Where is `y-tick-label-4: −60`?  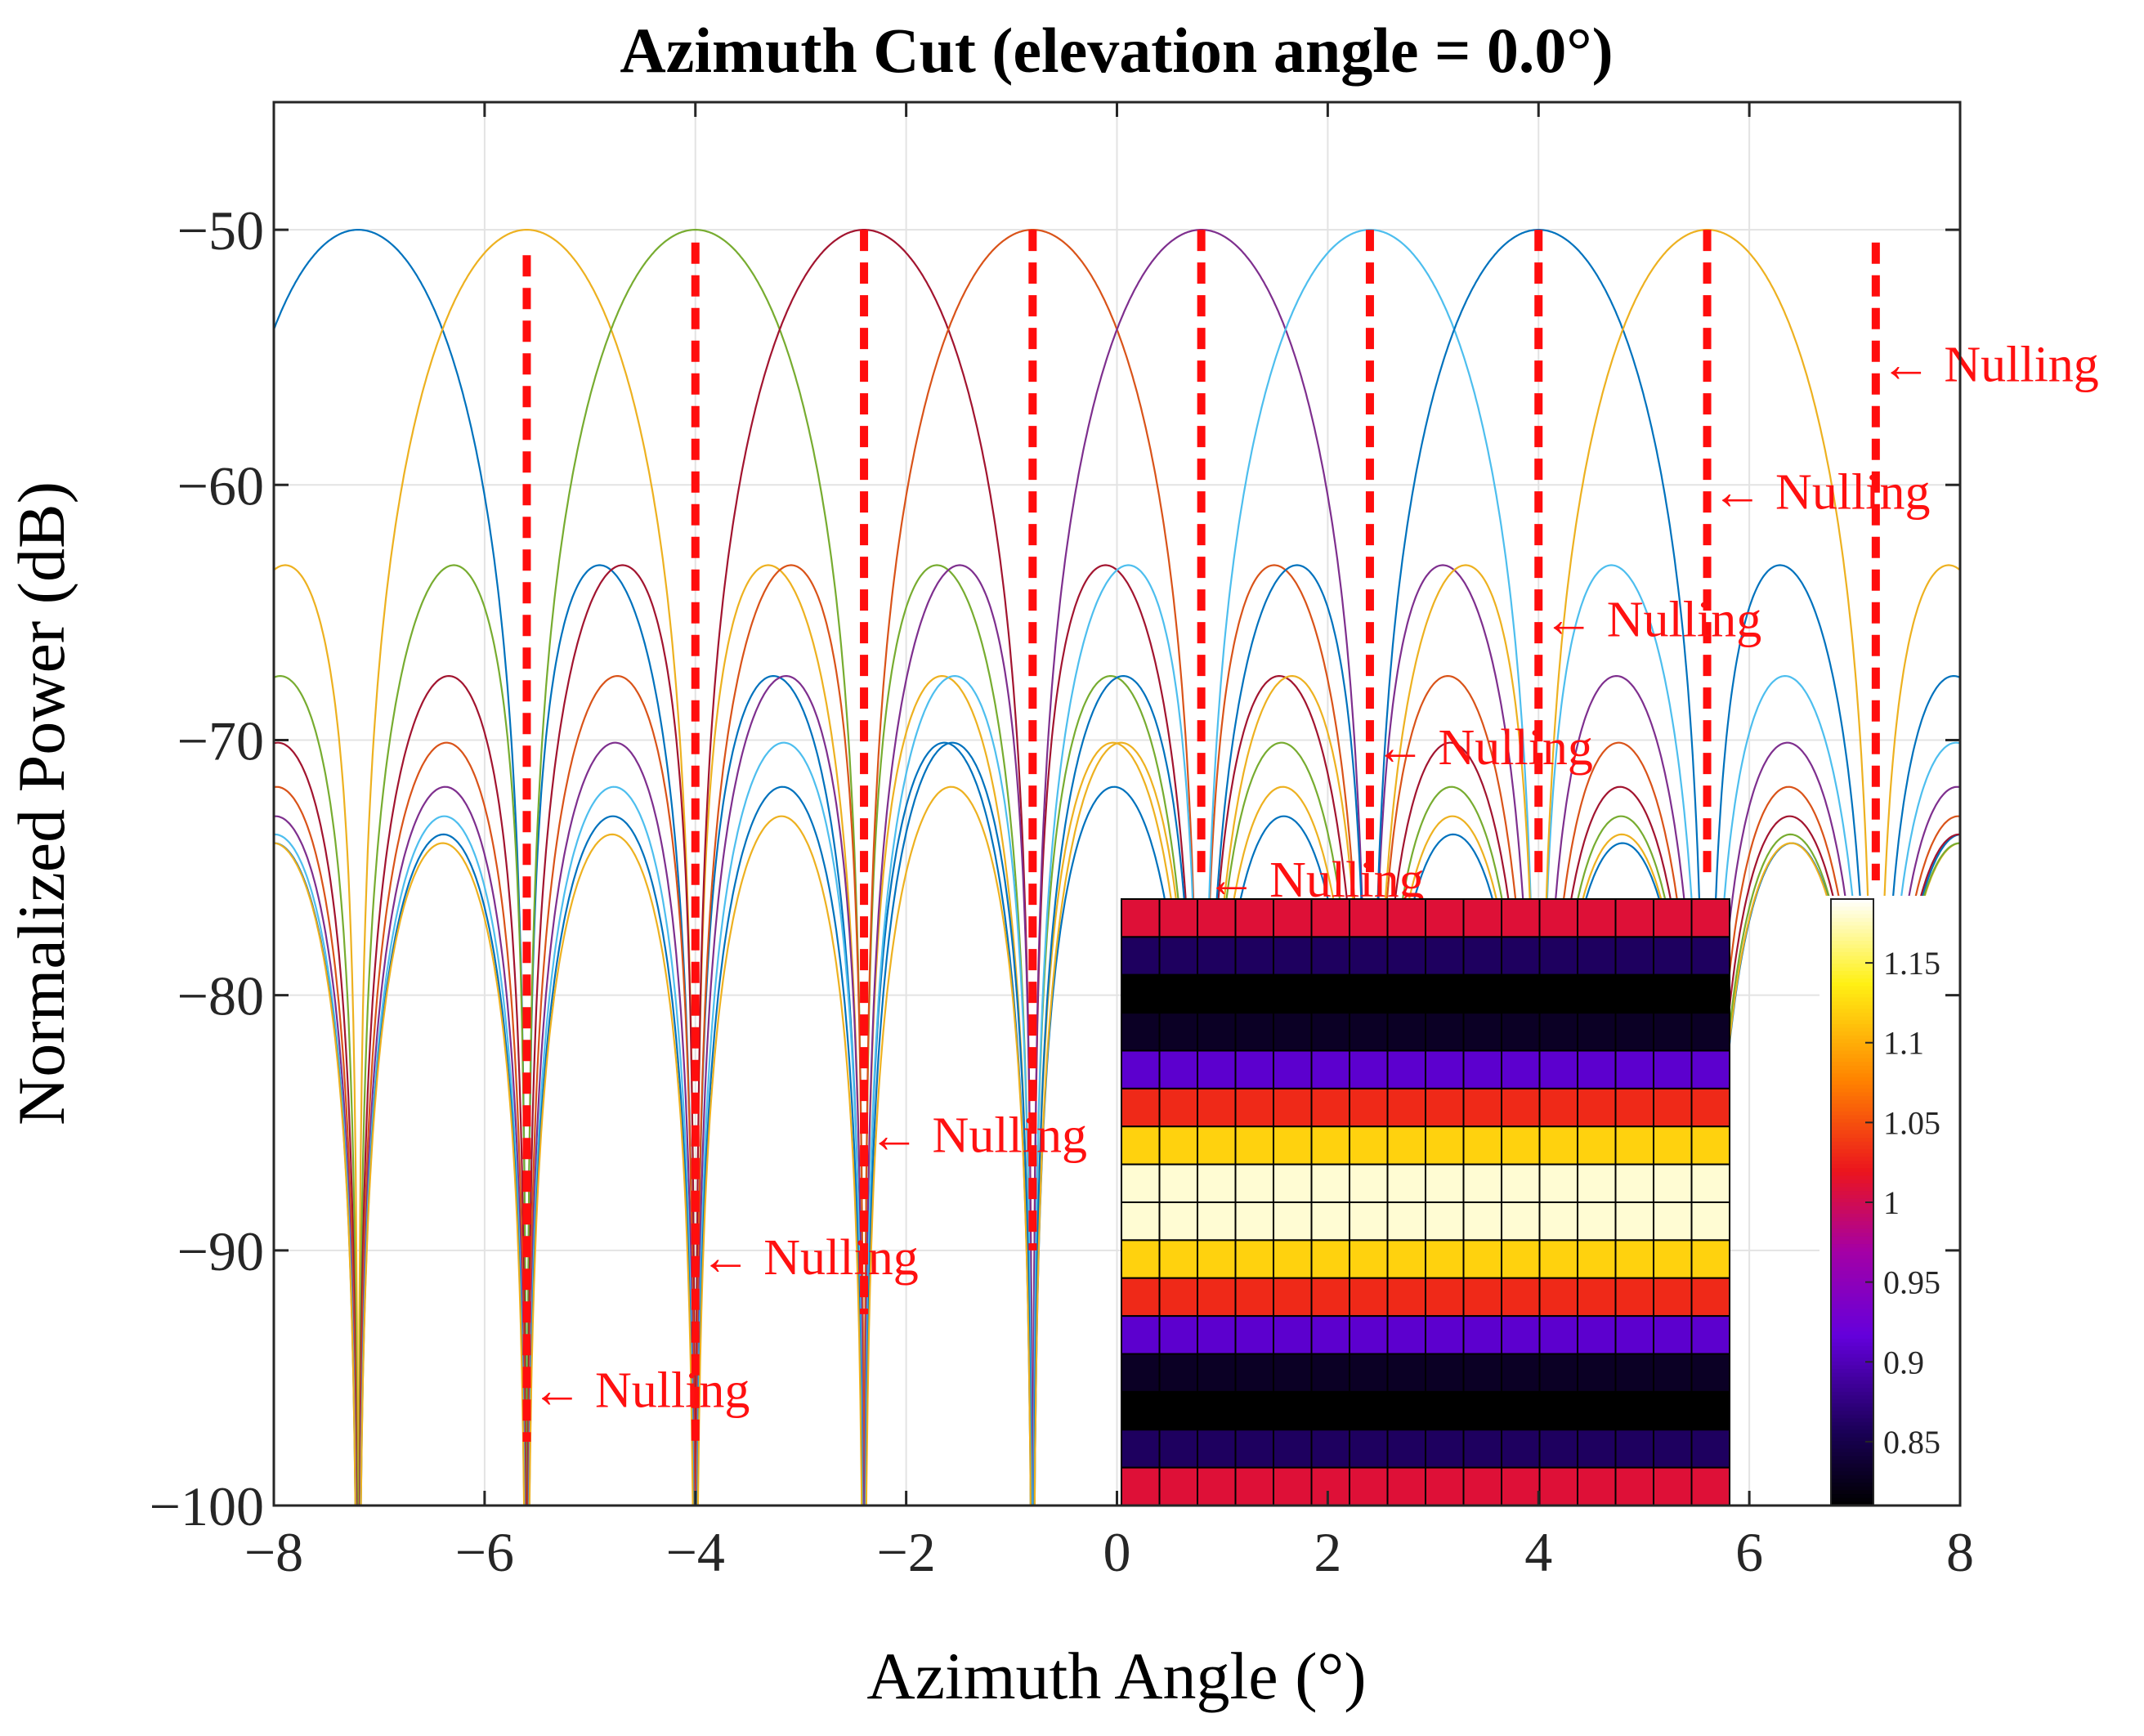
y-tick-label-4: −60 is located at coordinates (221, 485).